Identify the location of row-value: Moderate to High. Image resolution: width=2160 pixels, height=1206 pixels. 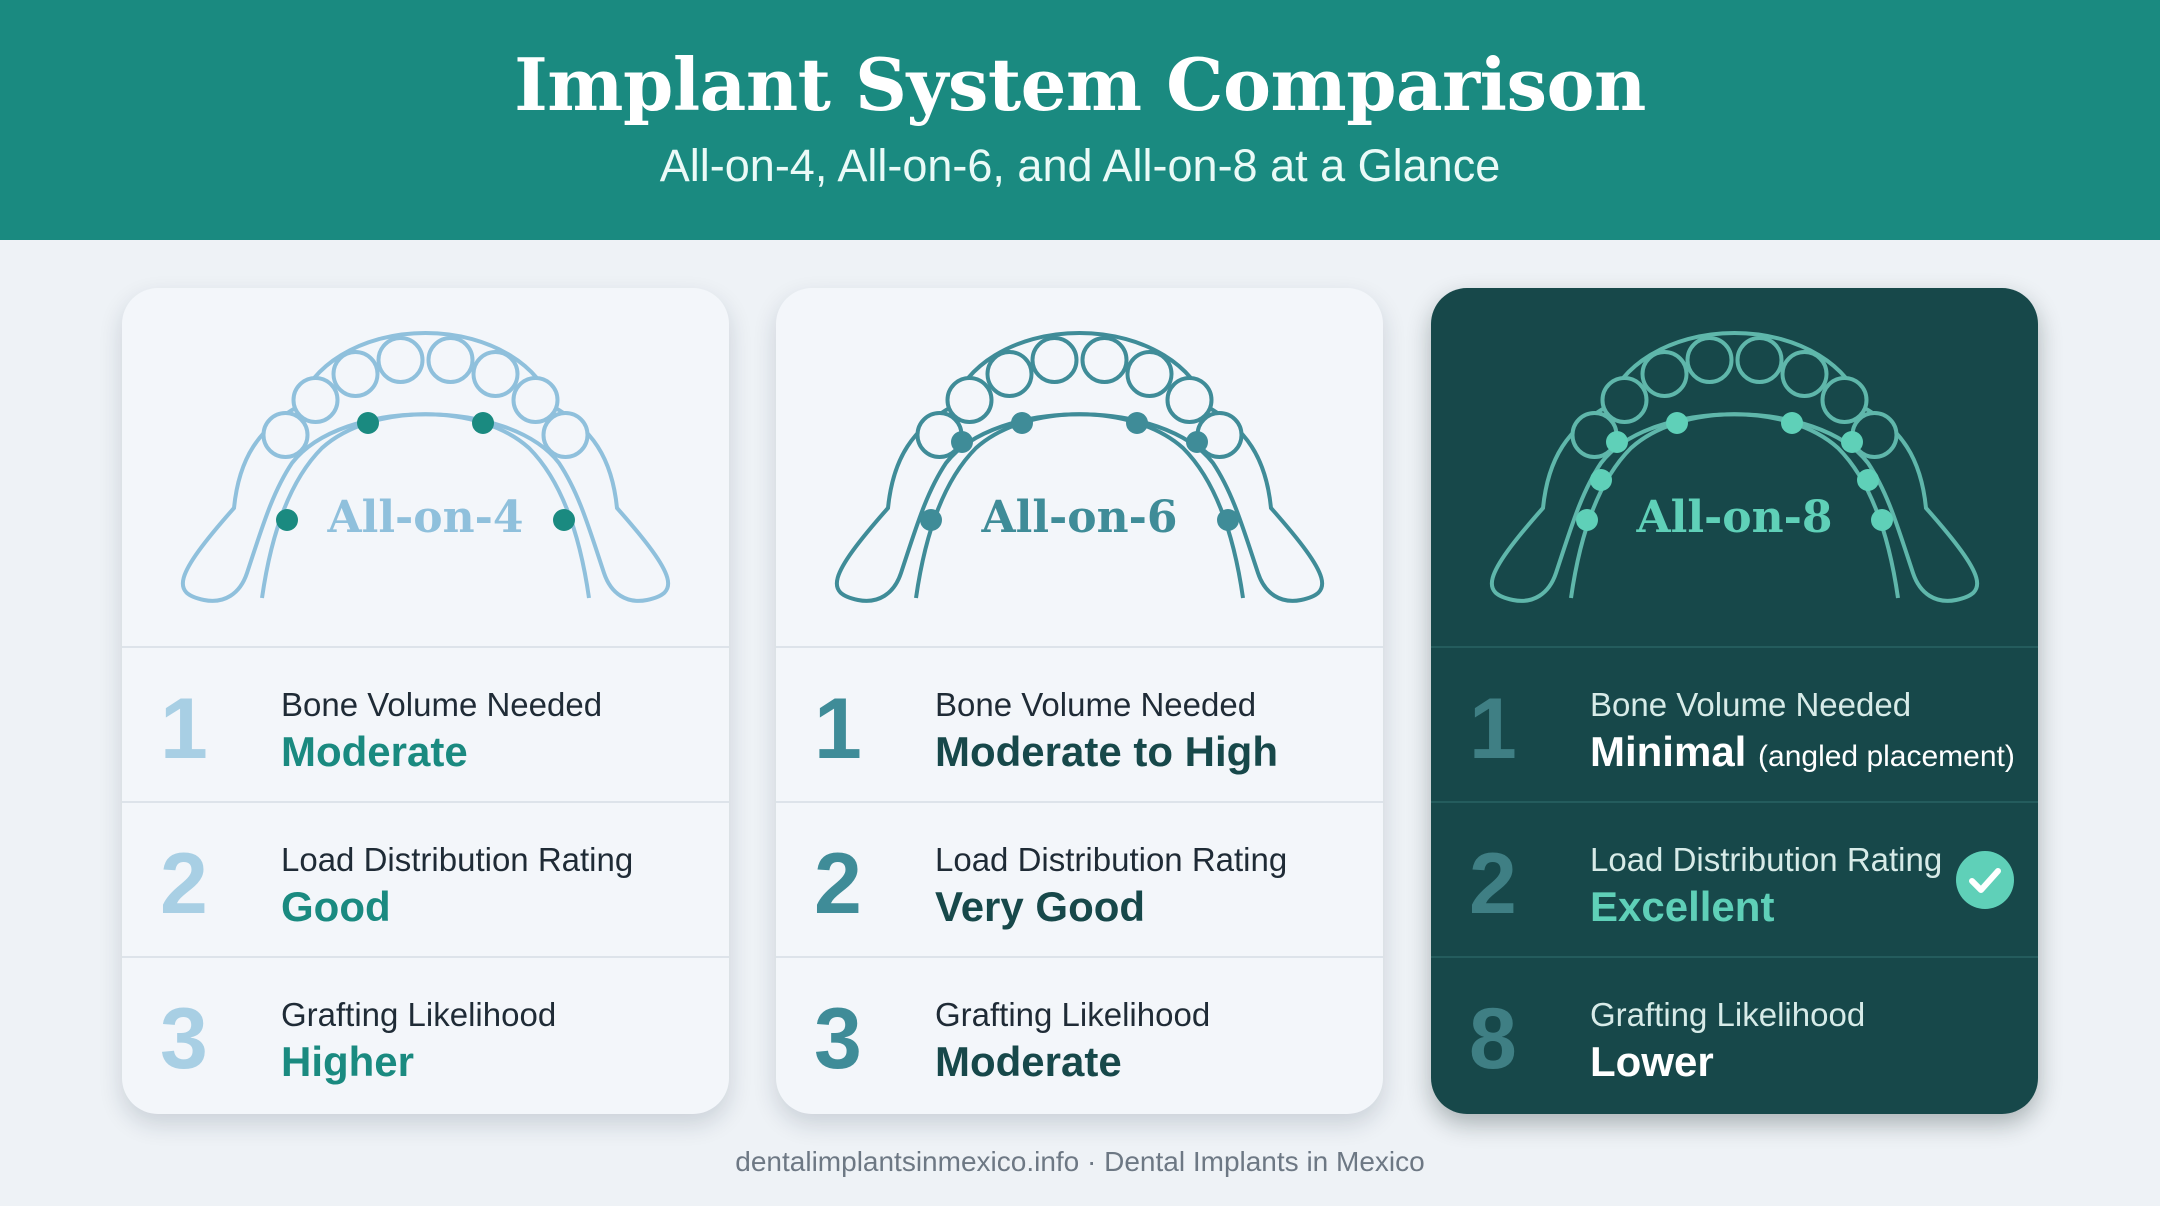
(1106, 752).